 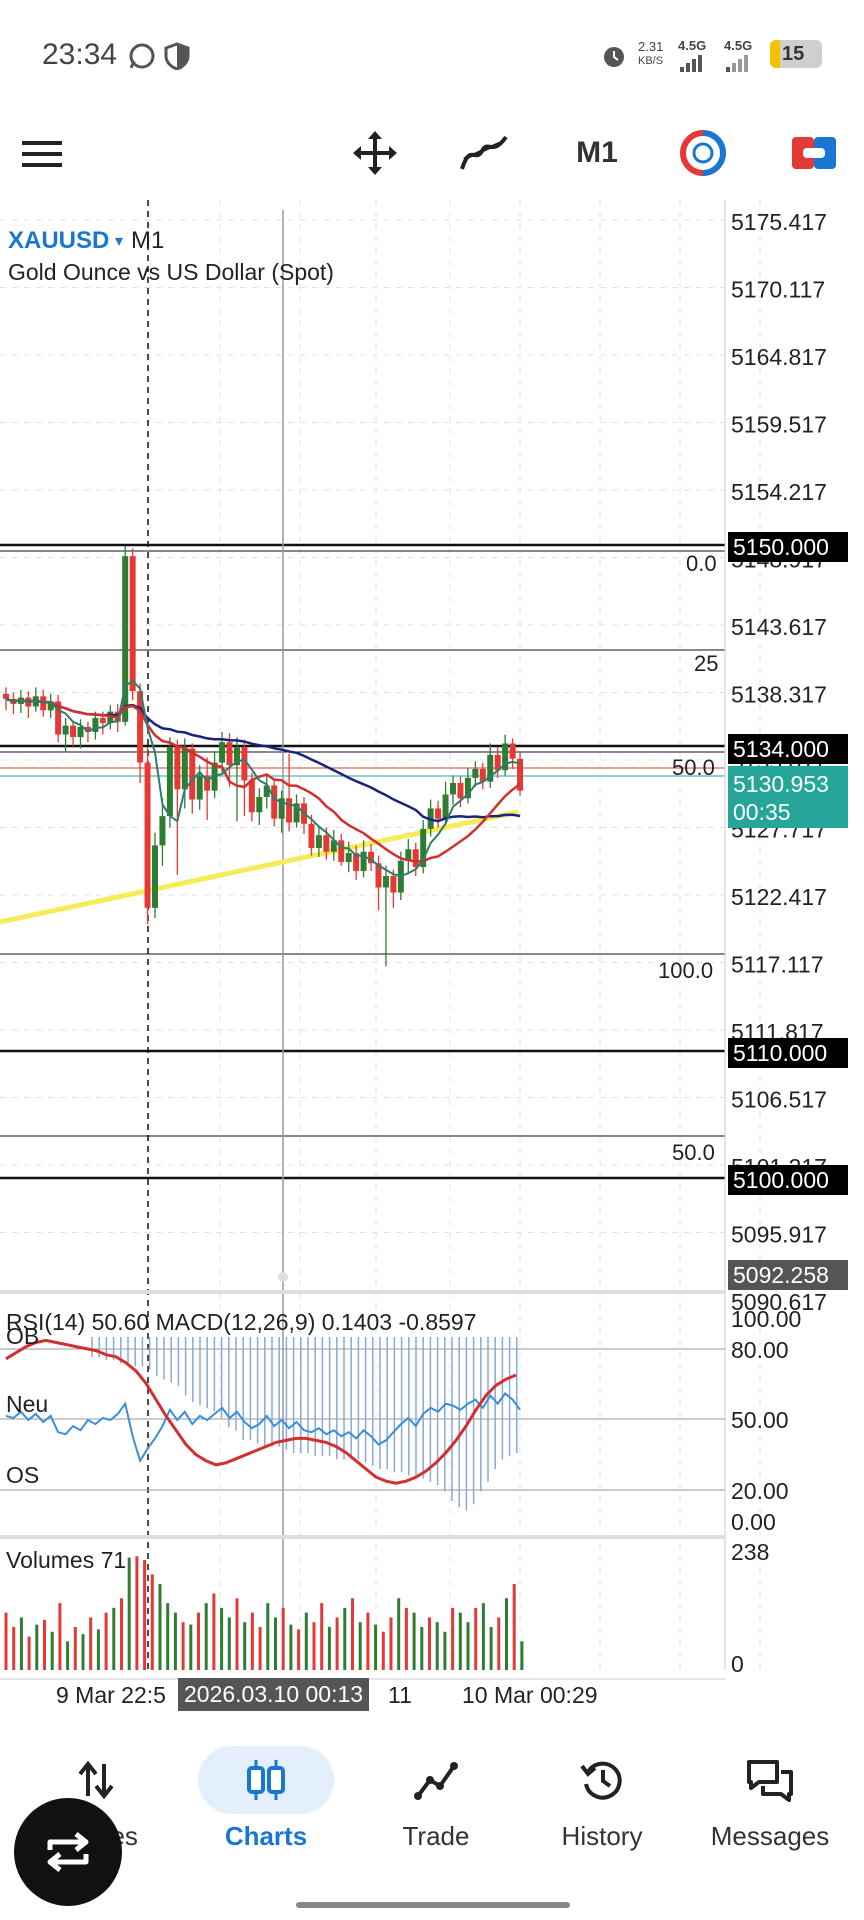 I want to click on net-speed: 2.31 KB/S, so click(x=651, y=53).